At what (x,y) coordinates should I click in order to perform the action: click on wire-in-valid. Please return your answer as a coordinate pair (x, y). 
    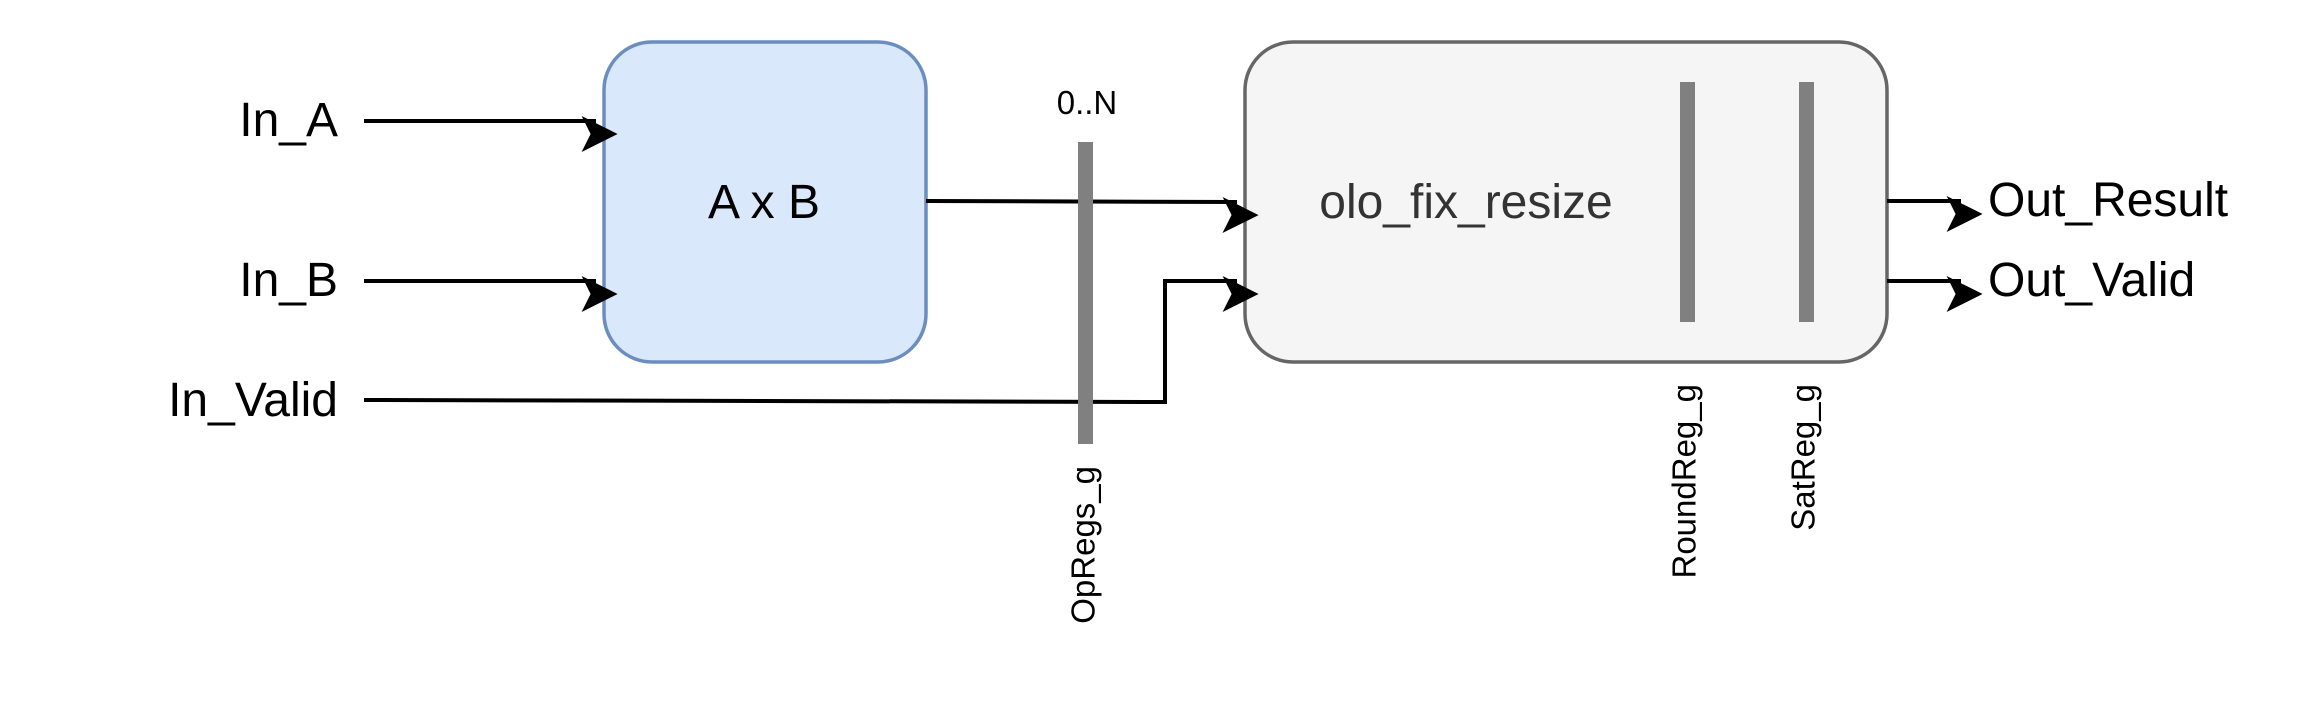
    Looking at the image, I should click on (811, 340).